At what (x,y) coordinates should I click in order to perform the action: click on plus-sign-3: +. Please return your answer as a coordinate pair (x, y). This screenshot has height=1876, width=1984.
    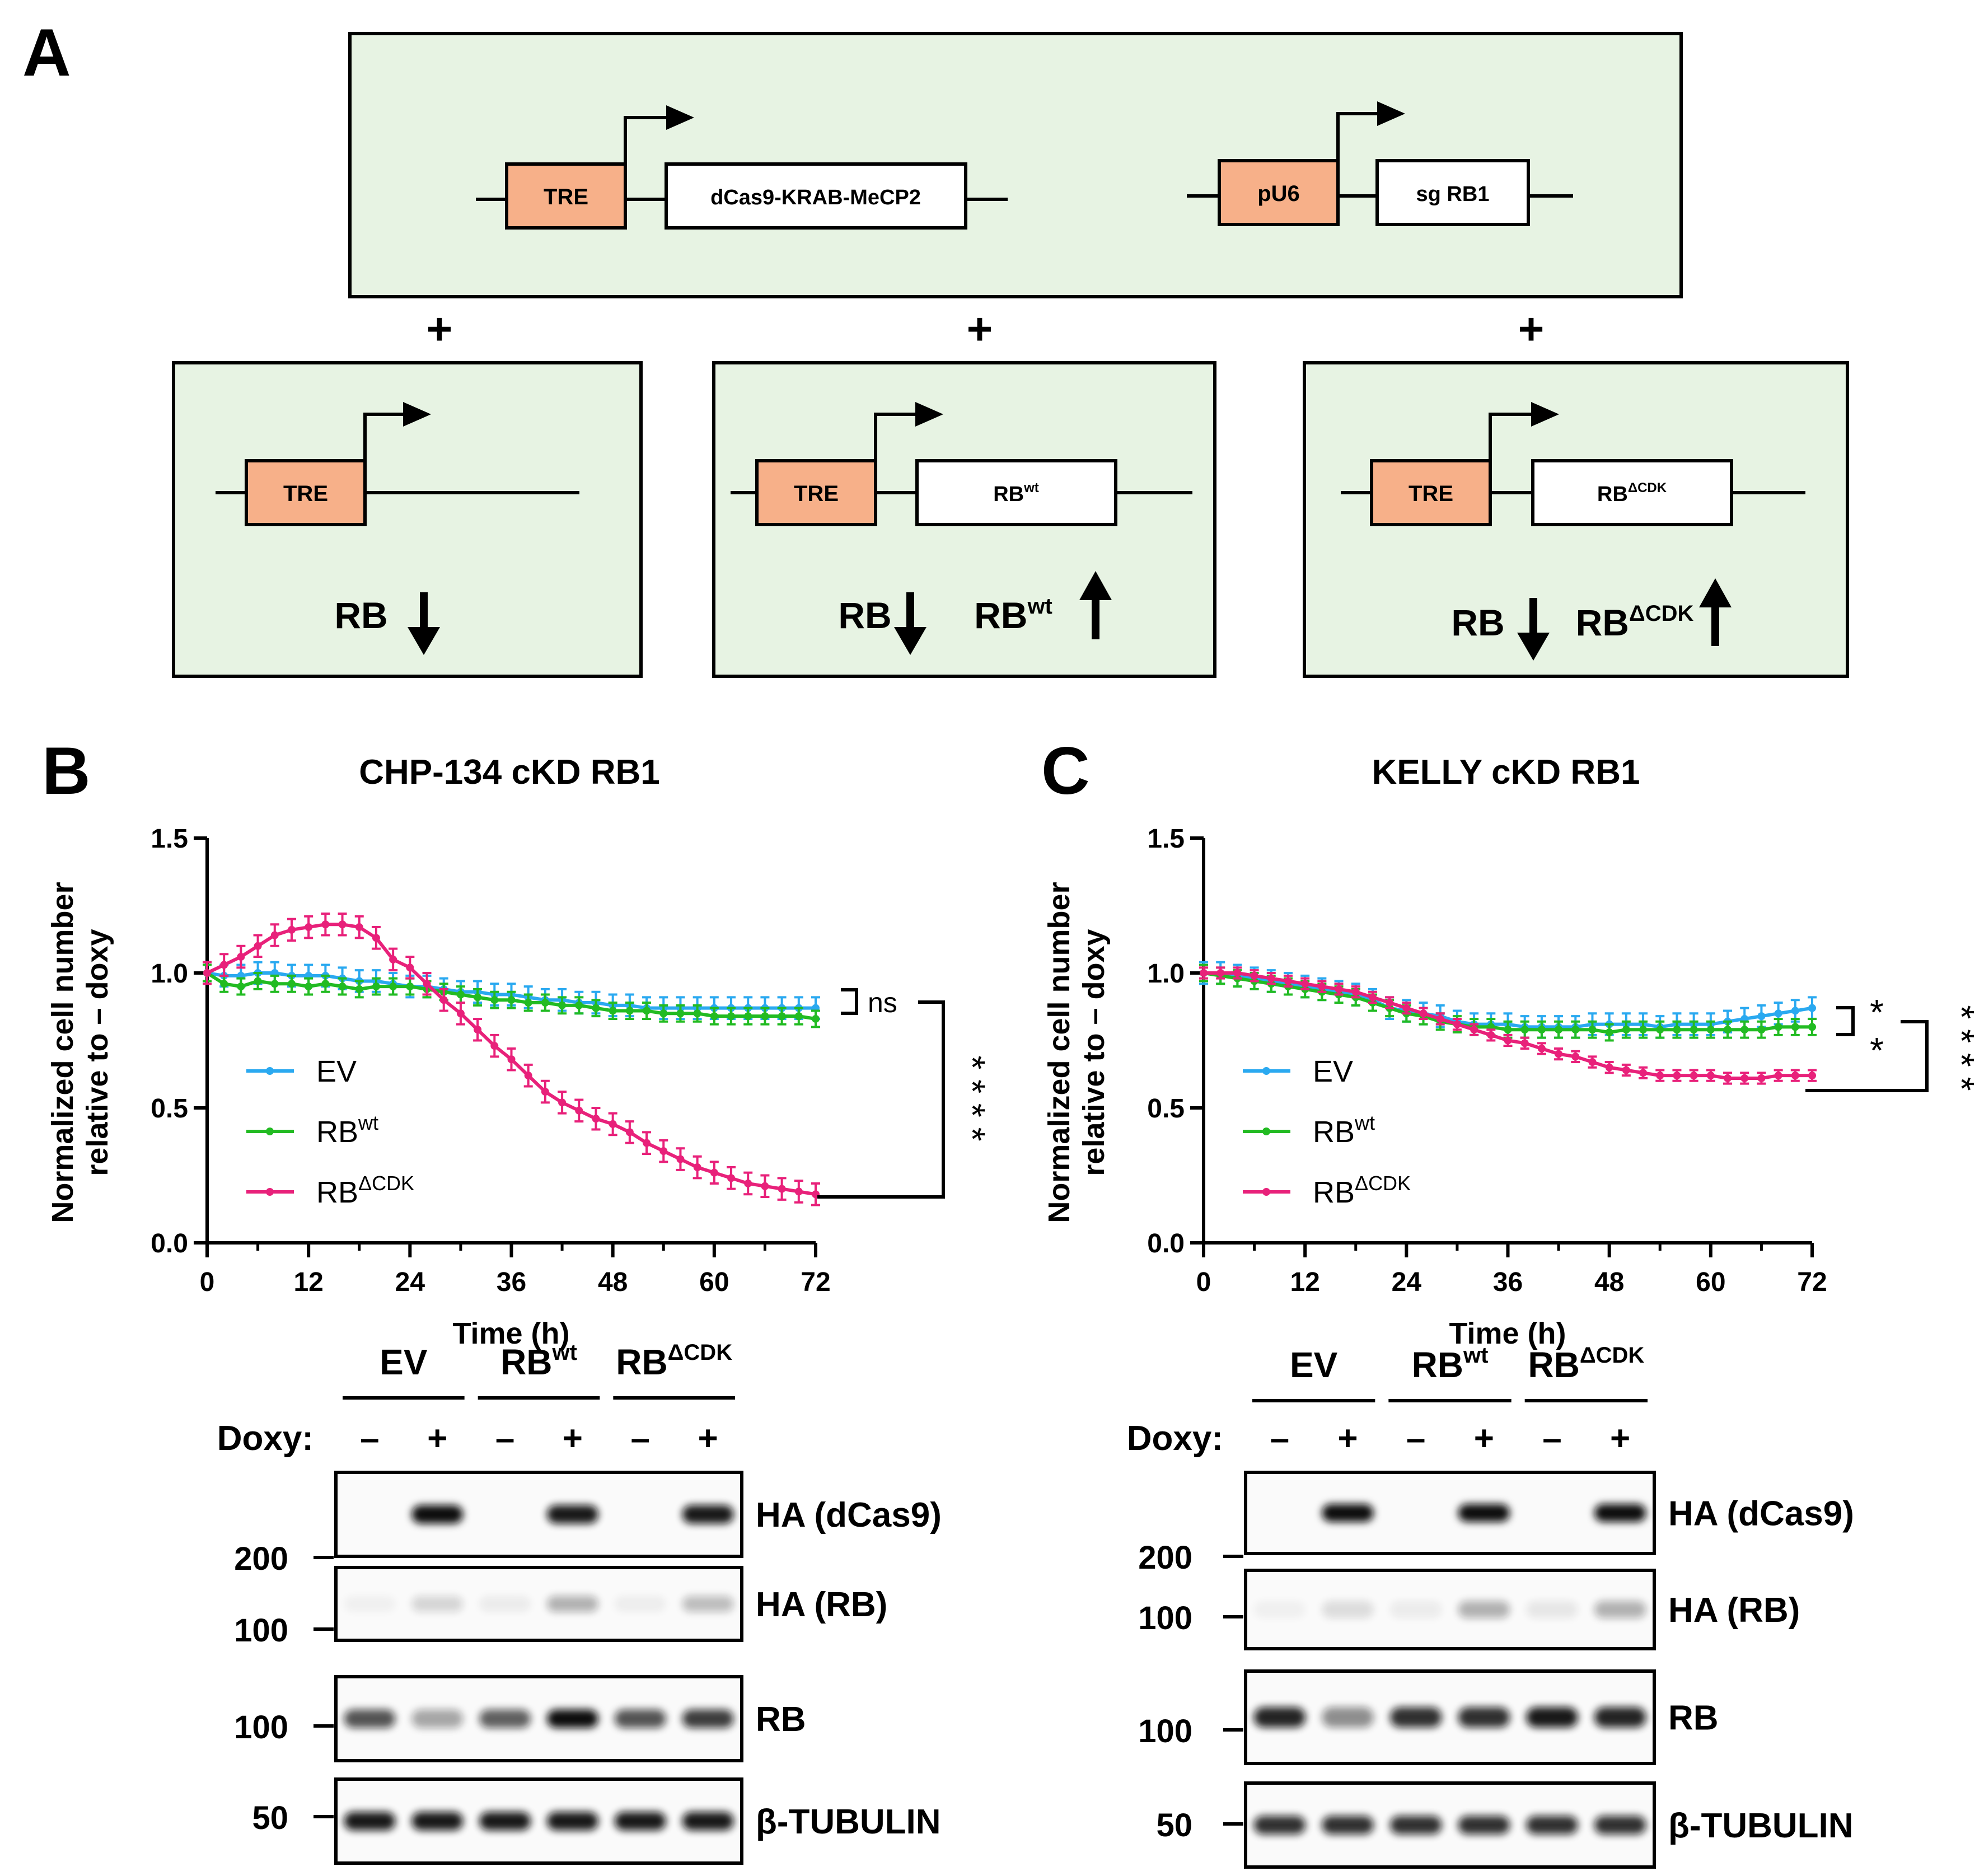
    Looking at the image, I should click on (1531, 329).